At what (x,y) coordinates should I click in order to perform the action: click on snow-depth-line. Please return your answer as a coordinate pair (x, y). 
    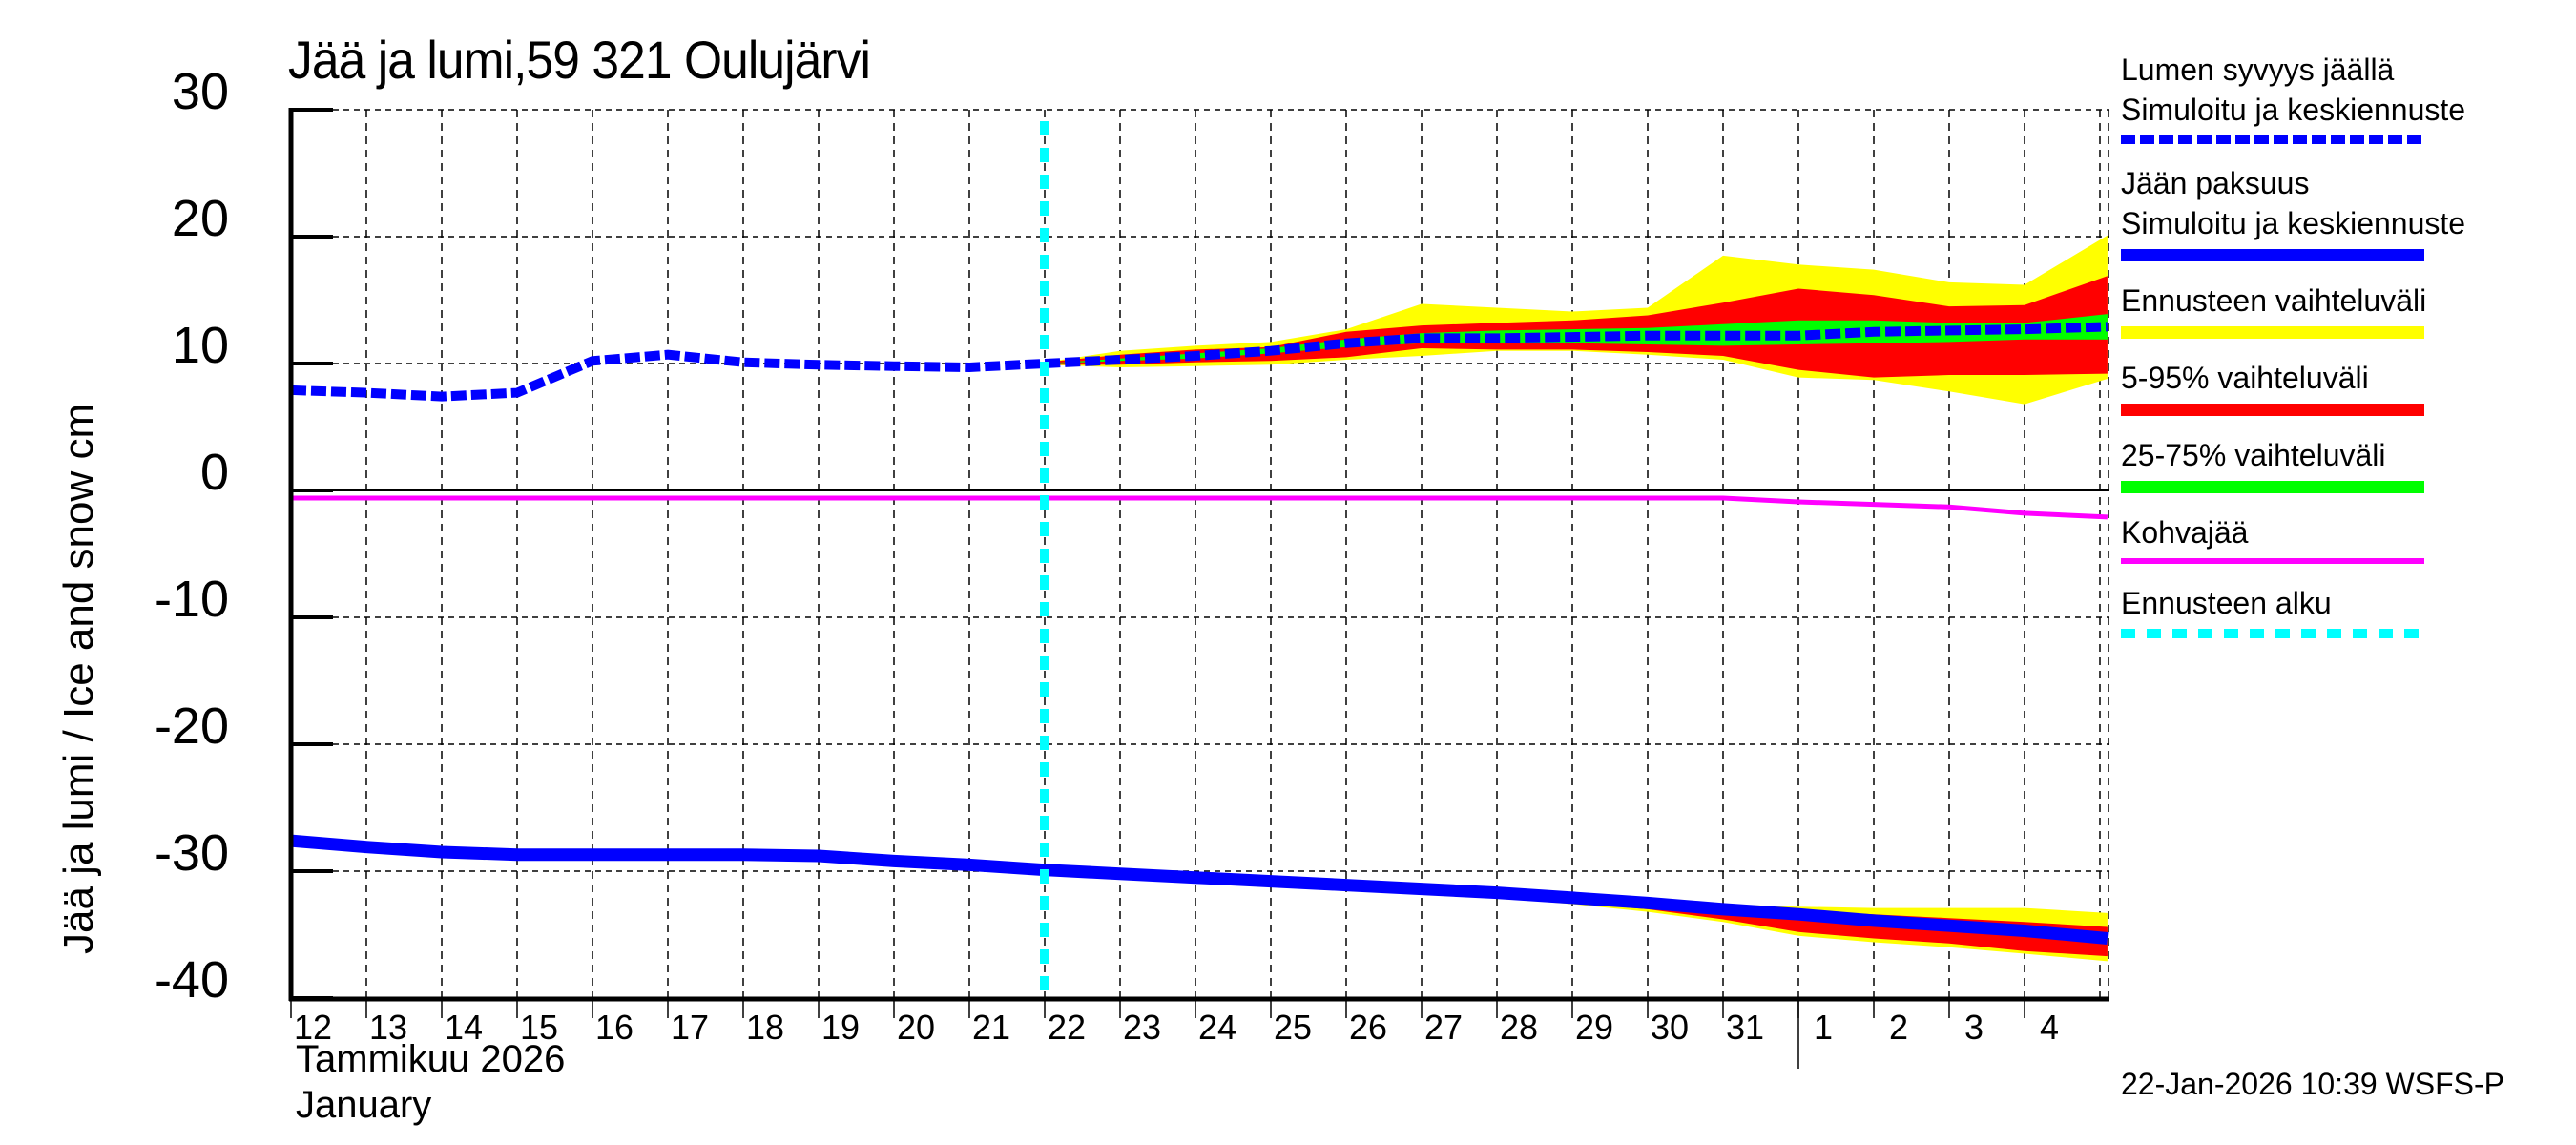
    Looking at the image, I should click on (1199, 362).